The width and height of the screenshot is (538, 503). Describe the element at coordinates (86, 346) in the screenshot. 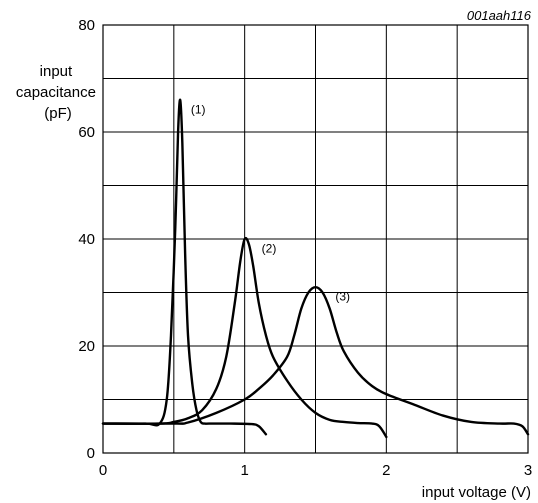

I see `y-tick-label: 20` at that location.